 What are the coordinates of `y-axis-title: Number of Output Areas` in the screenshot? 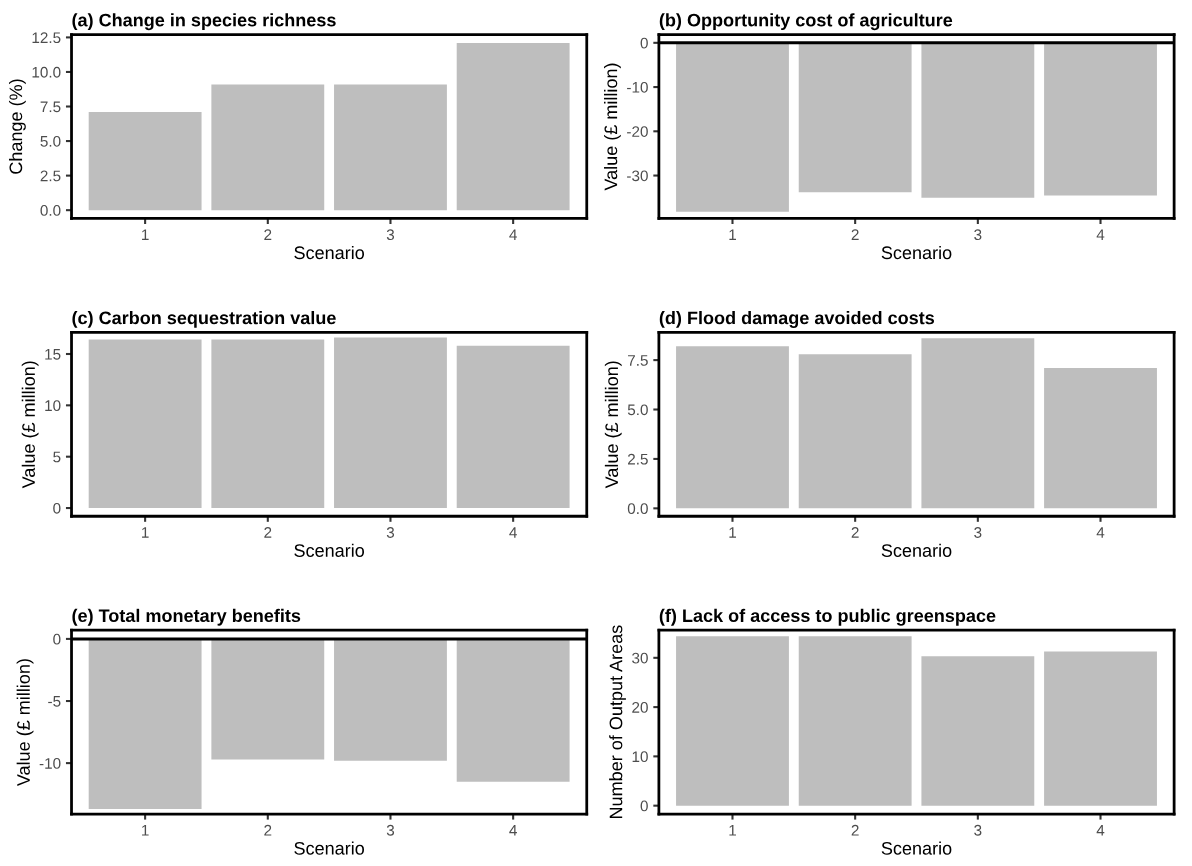 It's located at (617, 721).